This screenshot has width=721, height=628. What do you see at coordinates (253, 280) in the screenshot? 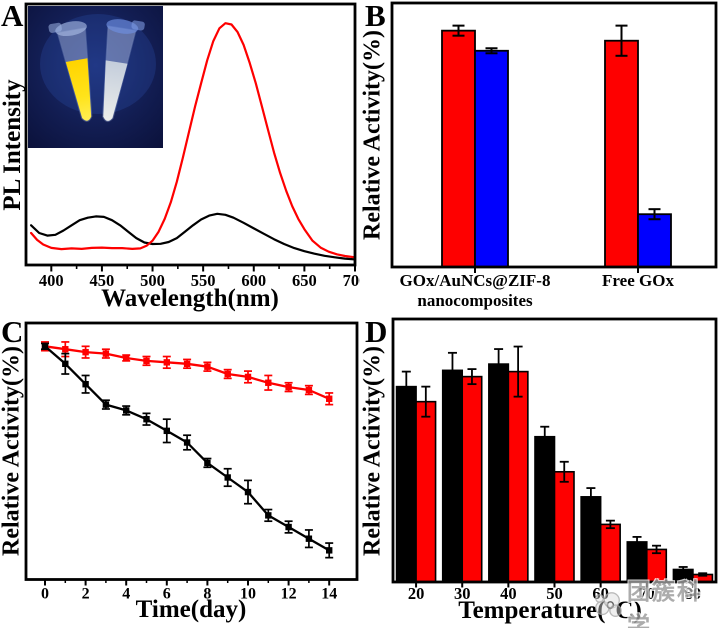
I see `svg-text: 600` at bounding box center [253, 280].